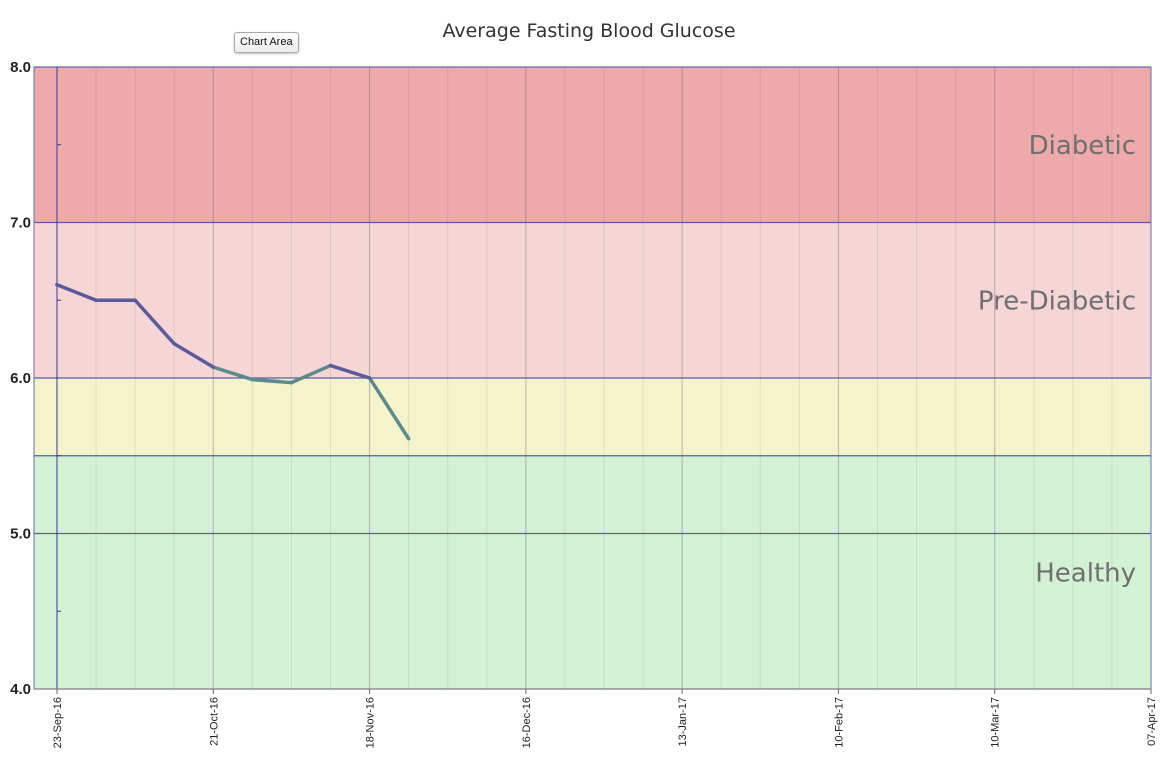  Describe the element at coordinates (58, 722) in the screenshot. I see `x-tick-label: 23-Sep-16` at that location.